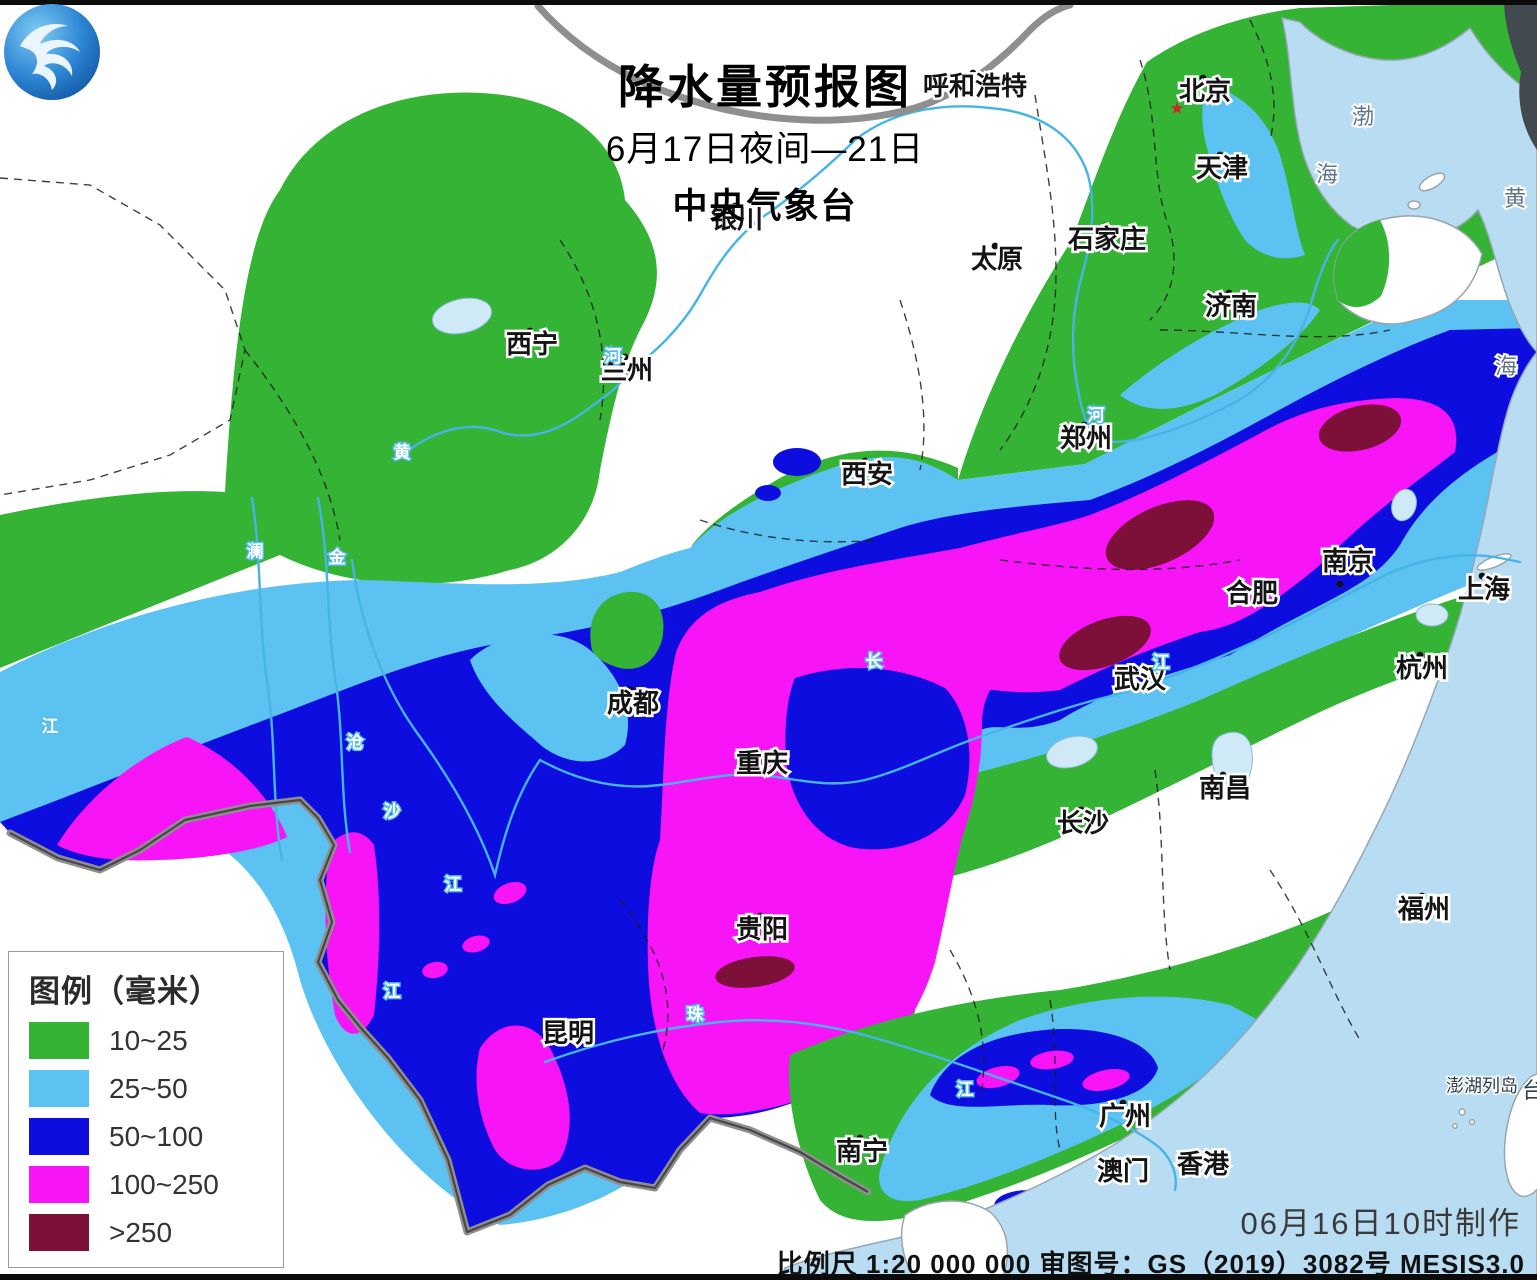 Image resolution: width=1537 pixels, height=1280 pixels. What do you see at coordinates (1484, 589) in the screenshot?
I see `city-label: 上海` at bounding box center [1484, 589].